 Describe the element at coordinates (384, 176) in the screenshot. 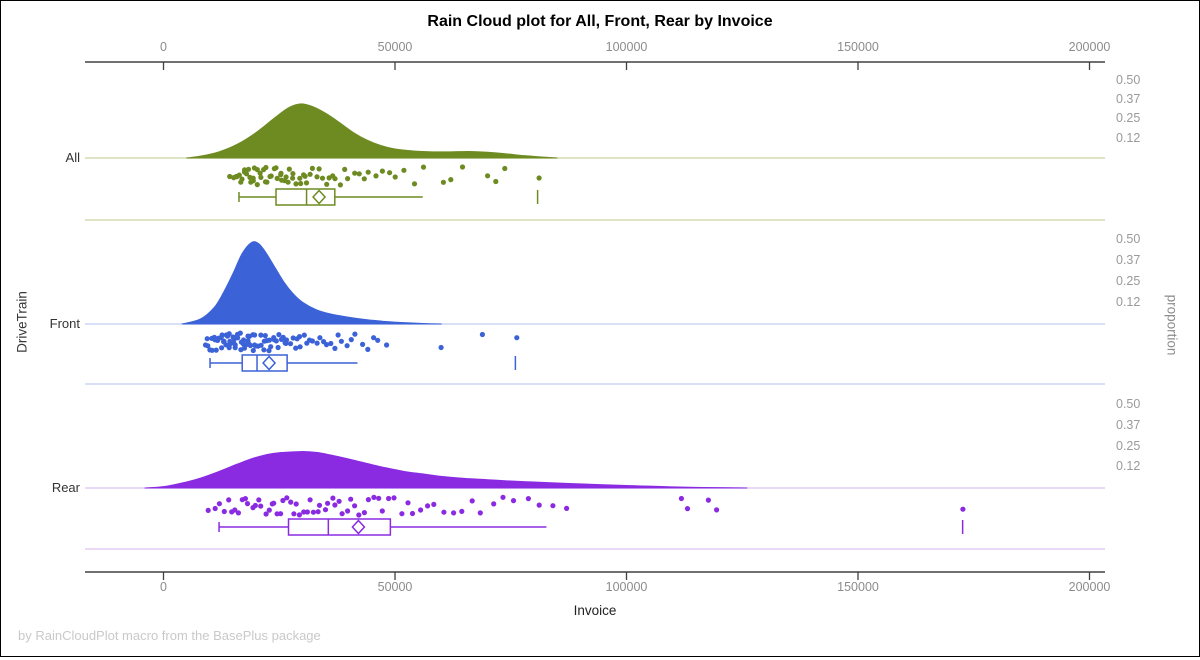

I see `rain-points-all` at that location.